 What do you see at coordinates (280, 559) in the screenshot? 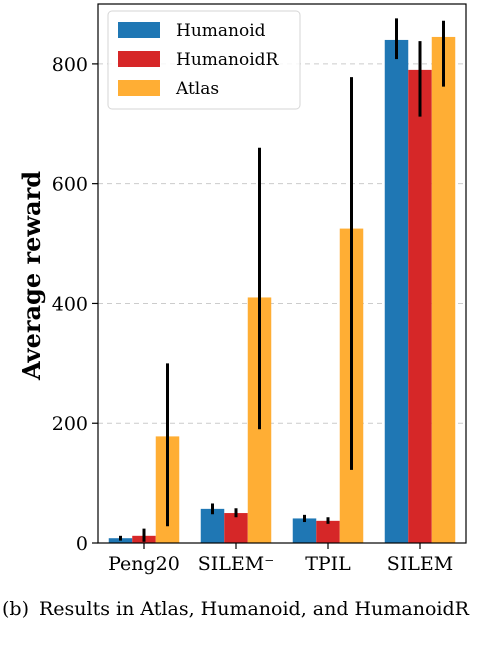
I see `x-ticks: Peng20 SILEM⁻ TPIL SILEM` at bounding box center [280, 559].